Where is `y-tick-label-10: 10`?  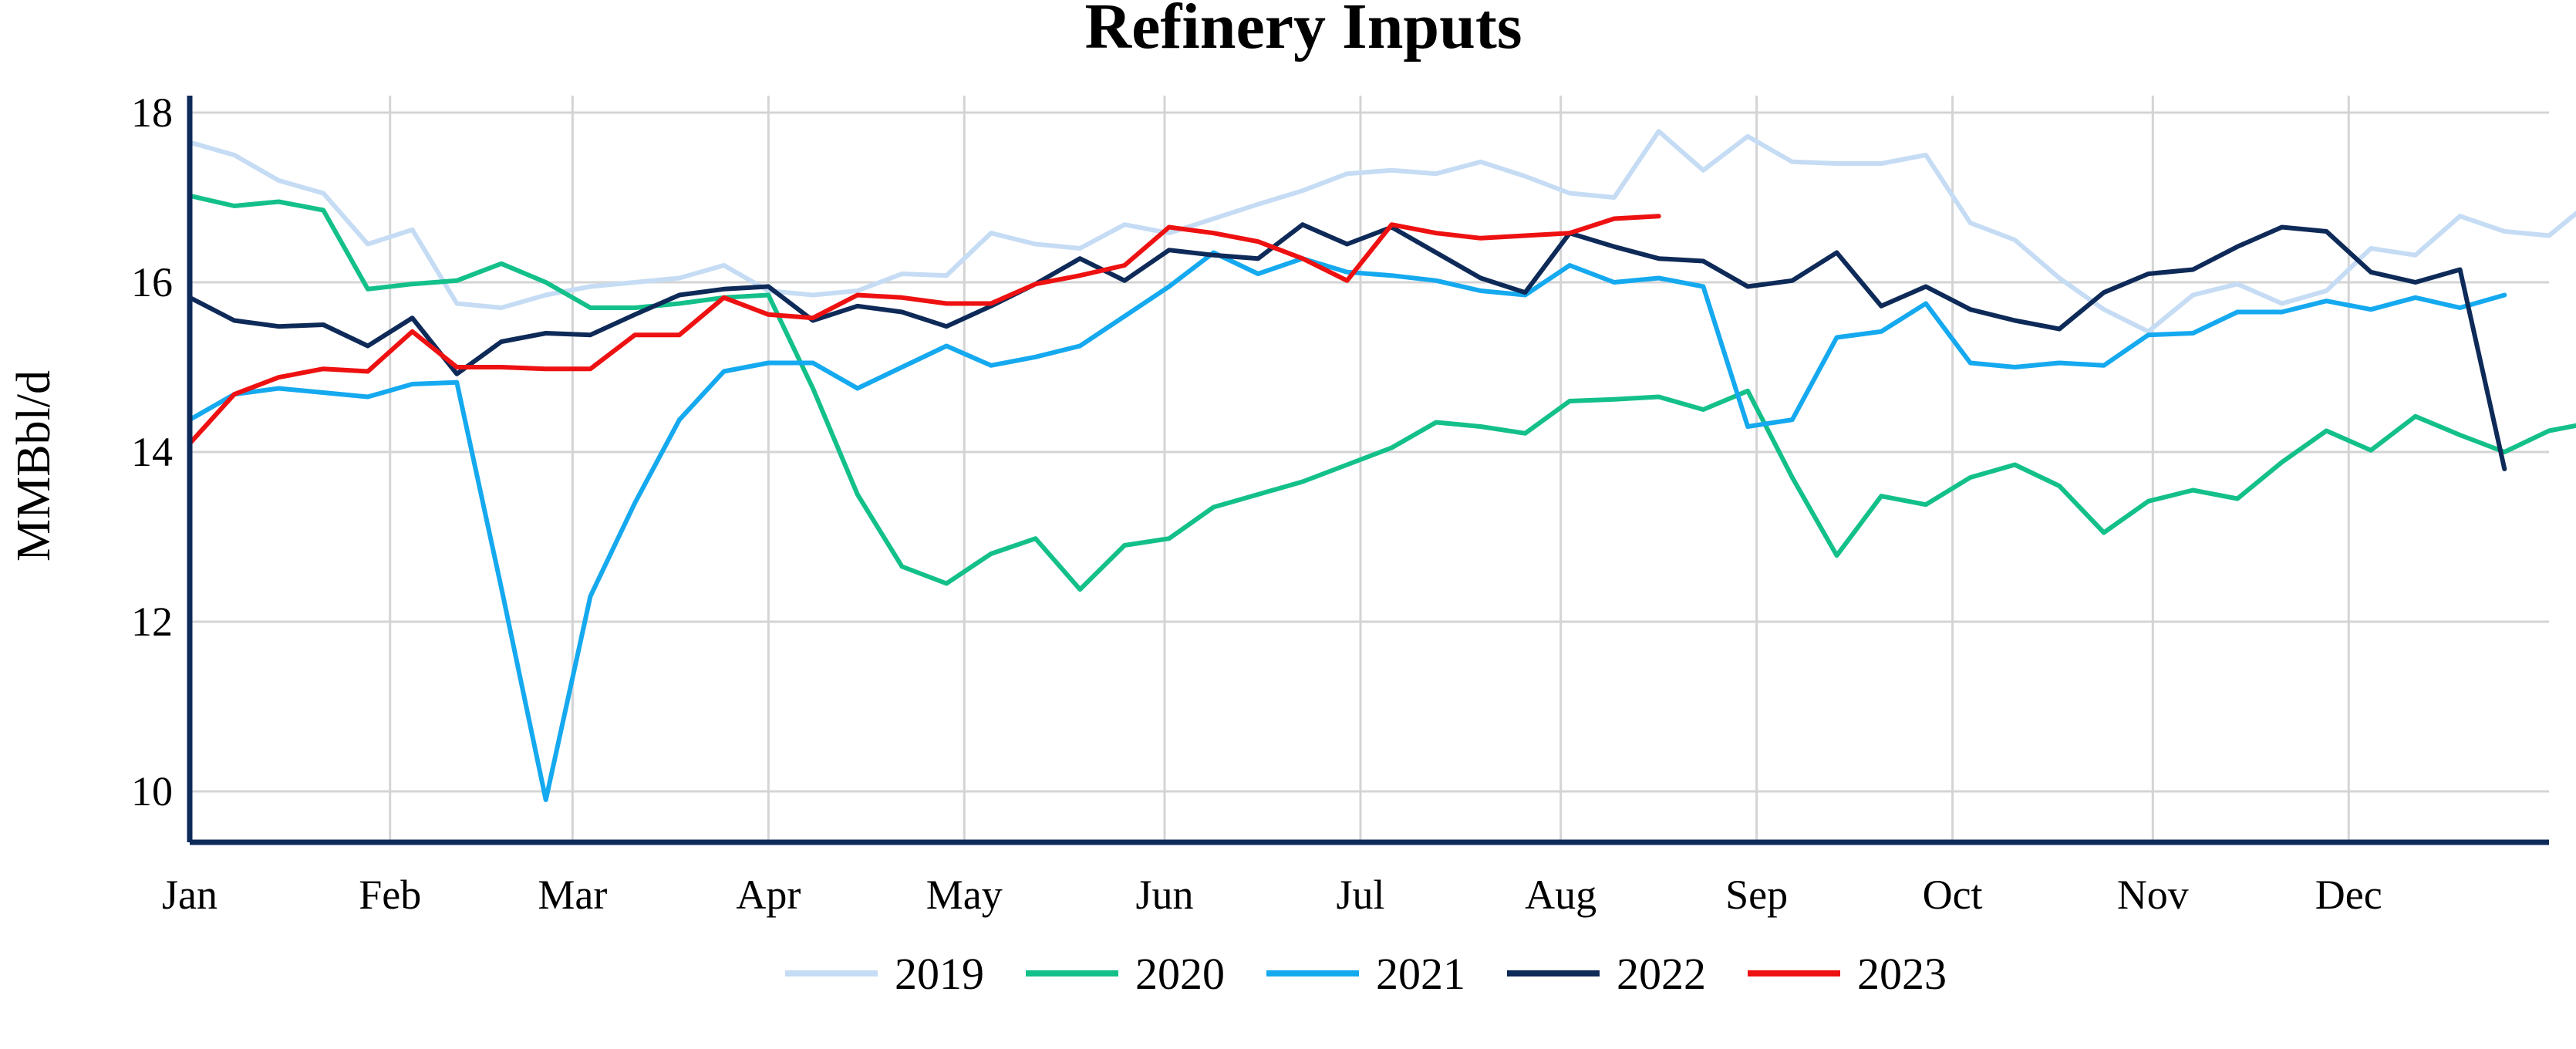 y-tick-label-10: 10 is located at coordinates (152, 791).